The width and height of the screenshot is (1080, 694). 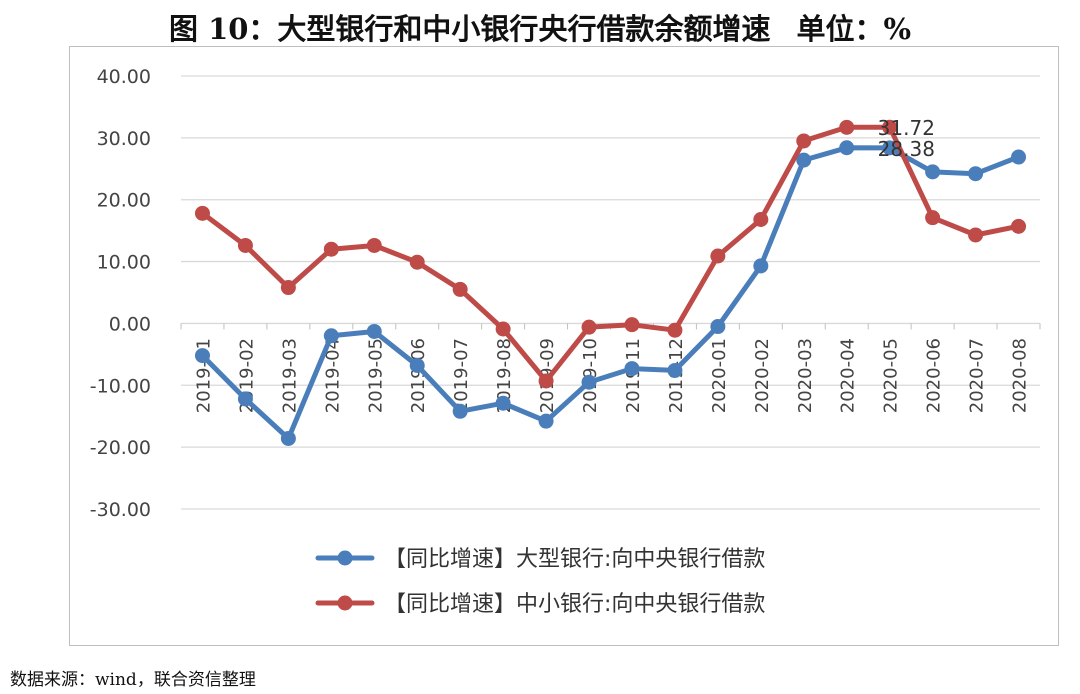 What do you see at coordinates (719, 375) in the screenshot?
I see `x-tick-label: 2020-01` at bounding box center [719, 375].